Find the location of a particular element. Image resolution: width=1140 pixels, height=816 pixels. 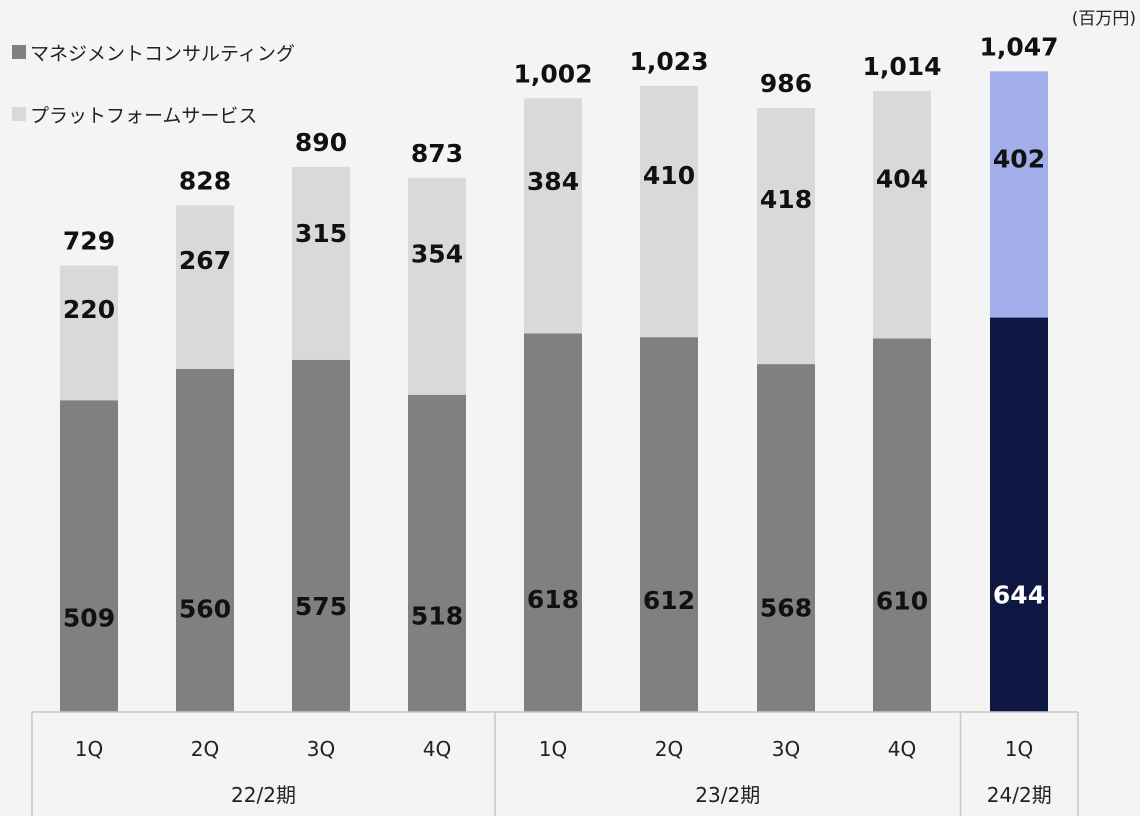

segment-value-label: 575 is located at coordinates (321, 606).